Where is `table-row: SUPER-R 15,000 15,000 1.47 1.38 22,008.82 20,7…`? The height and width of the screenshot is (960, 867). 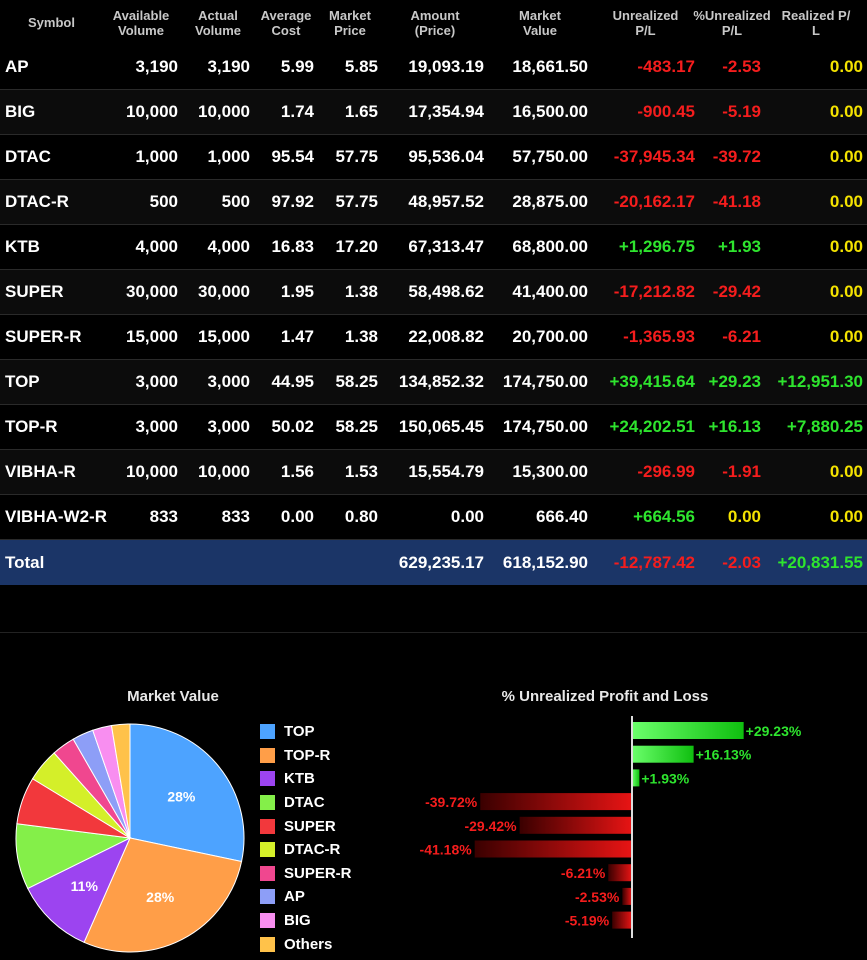
table-row: SUPER-R 15,000 15,000 1.47 1.38 22,008.82 20,7… is located at coordinates (433, 337).